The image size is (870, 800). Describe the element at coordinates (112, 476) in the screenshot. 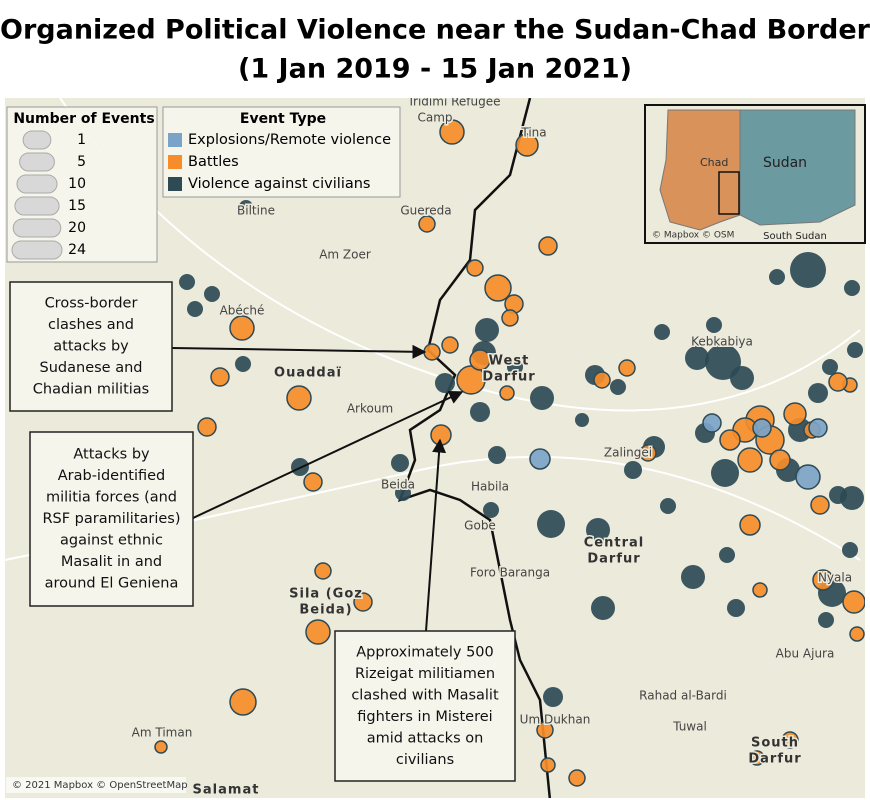

I see `annotation-text: Arab-identified` at that location.